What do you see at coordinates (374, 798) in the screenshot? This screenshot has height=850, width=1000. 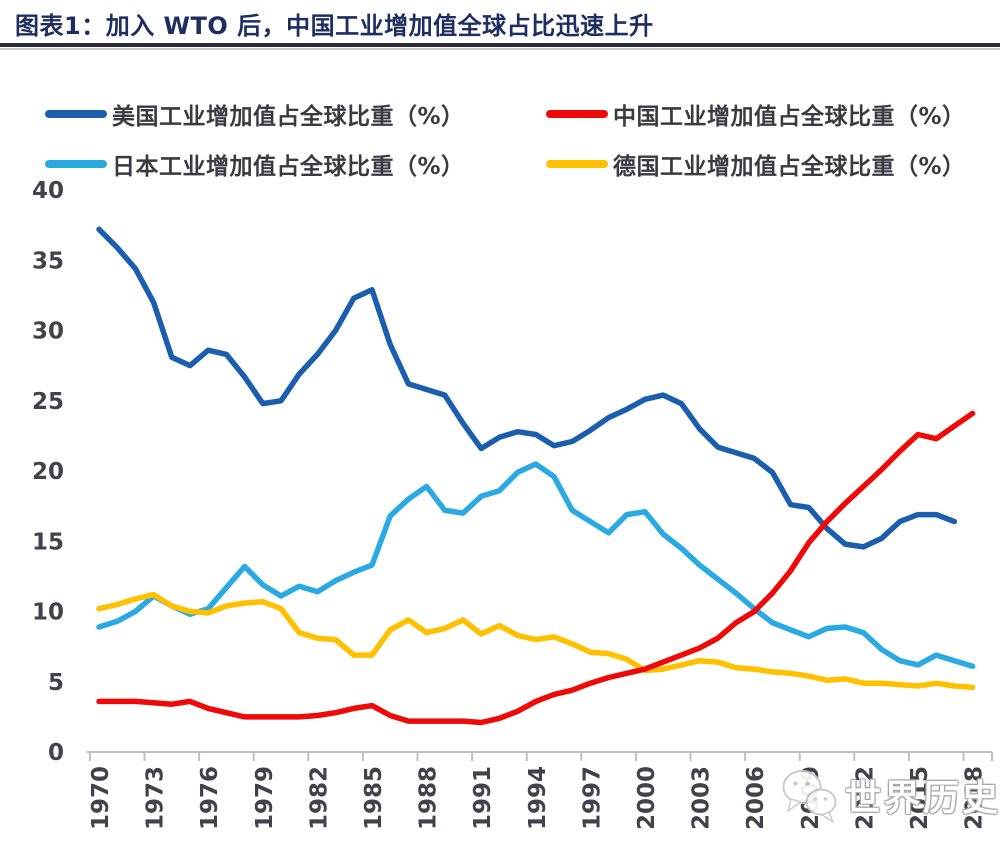 I see `x-tick-label: 1985` at bounding box center [374, 798].